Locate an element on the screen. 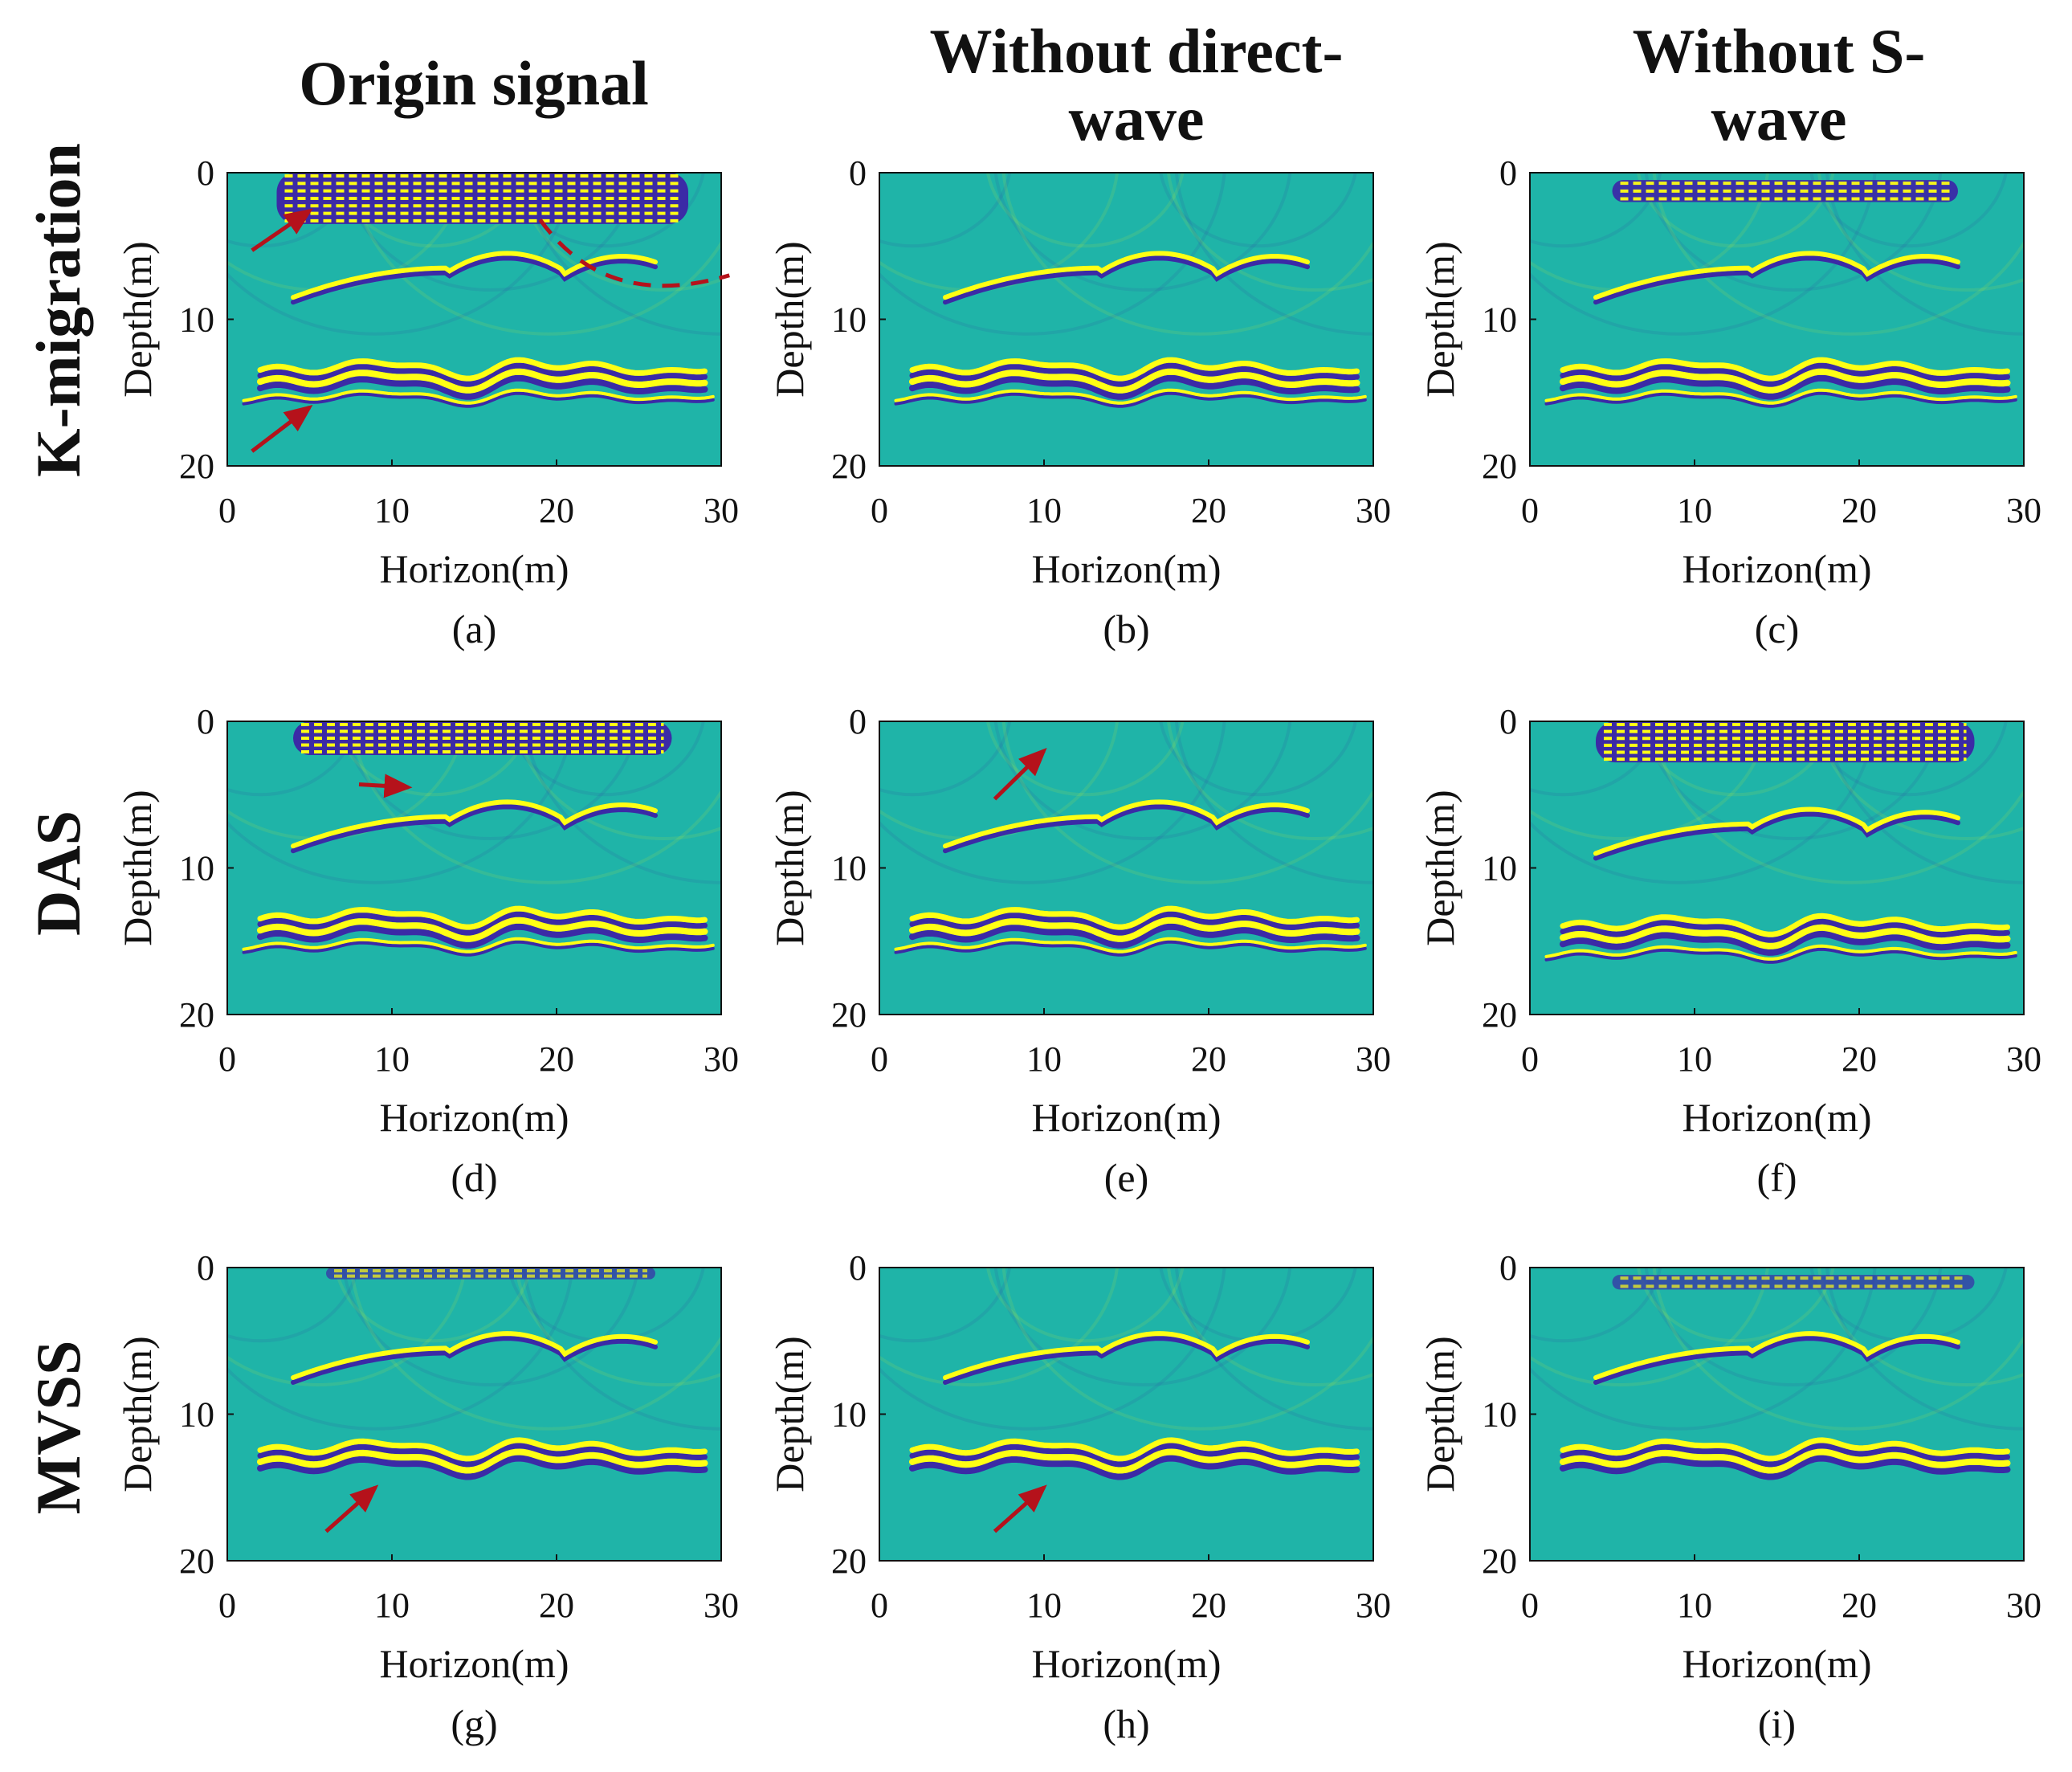  x-tick-label: 20 is located at coordinates (1859, 511).